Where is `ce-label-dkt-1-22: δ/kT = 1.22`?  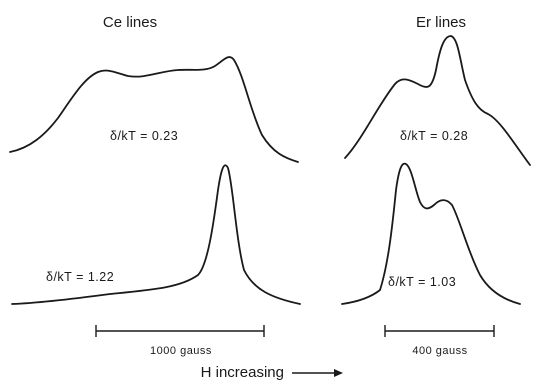 ce-label-dkt-1-22: δ/kT = 1.22 is located at coordinates (80, 277).